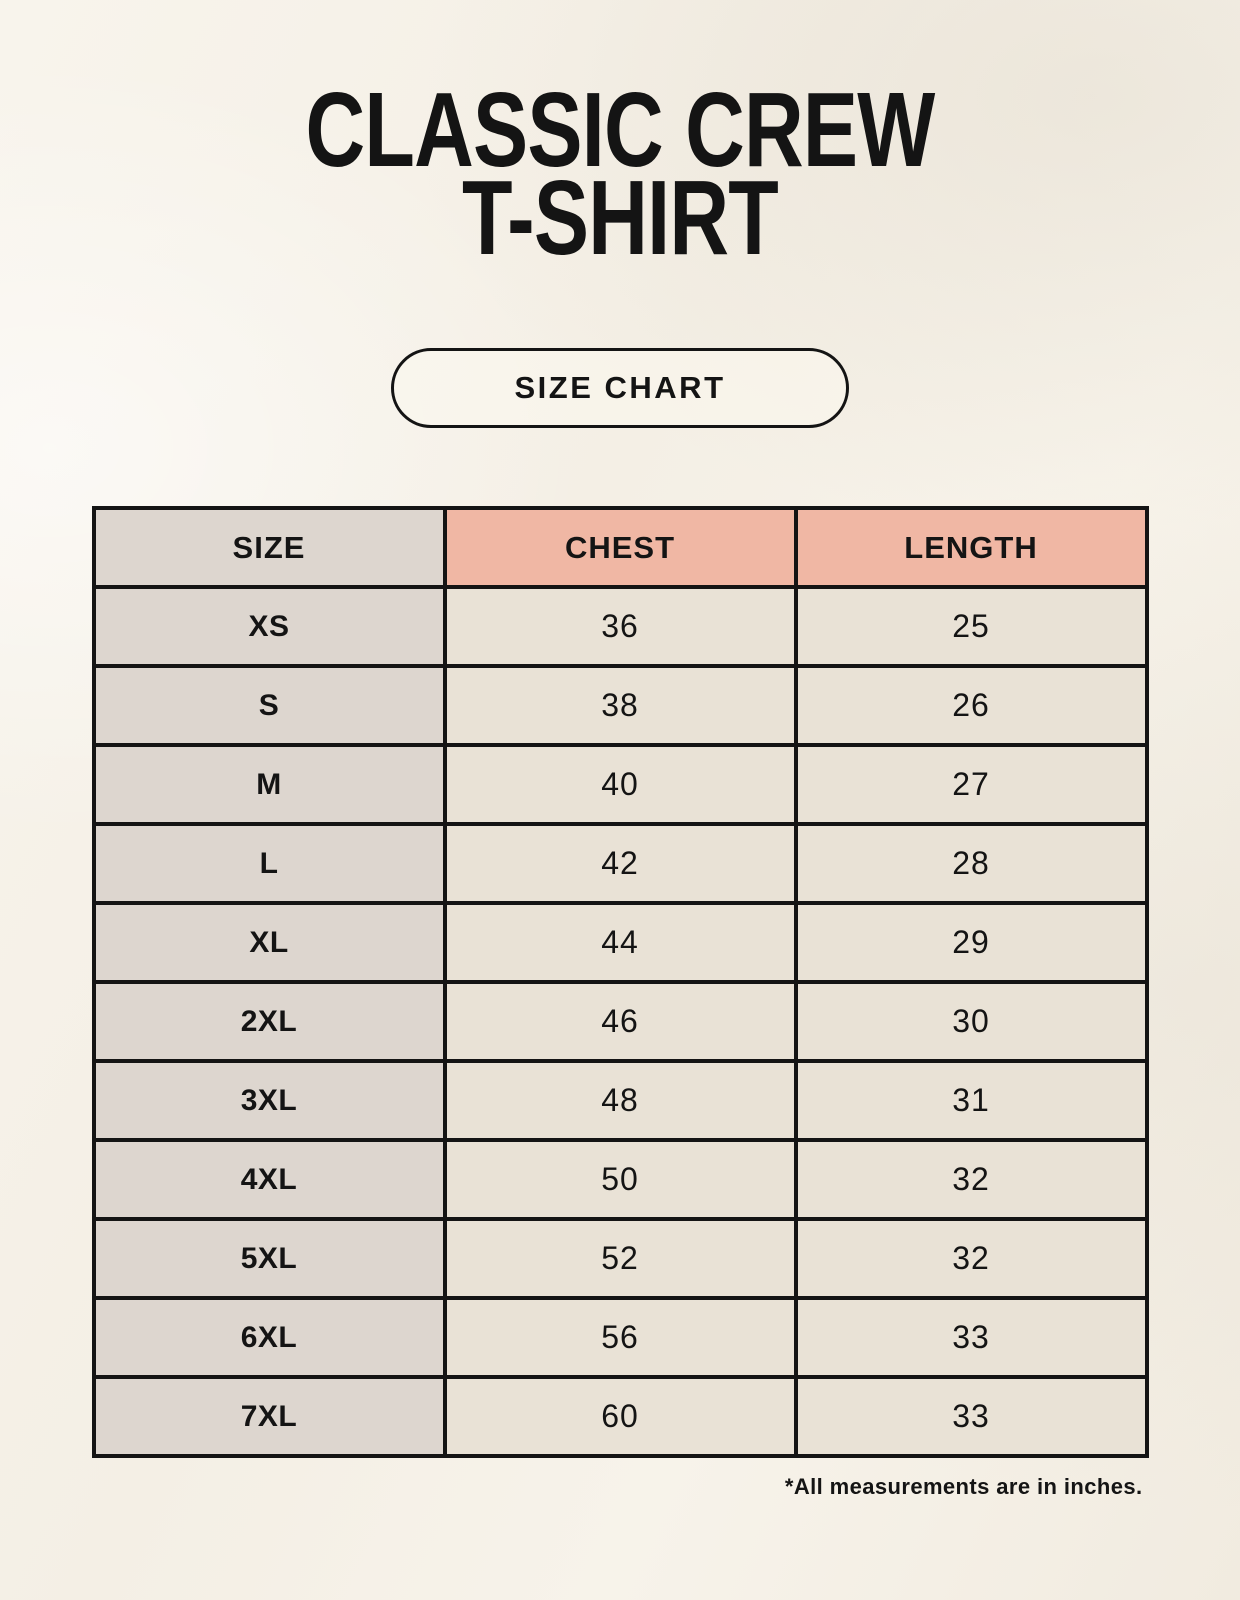 The height and width of the screenshot is (1600, 1240). I want to click on chest-cell: 36, so click(620, 626).